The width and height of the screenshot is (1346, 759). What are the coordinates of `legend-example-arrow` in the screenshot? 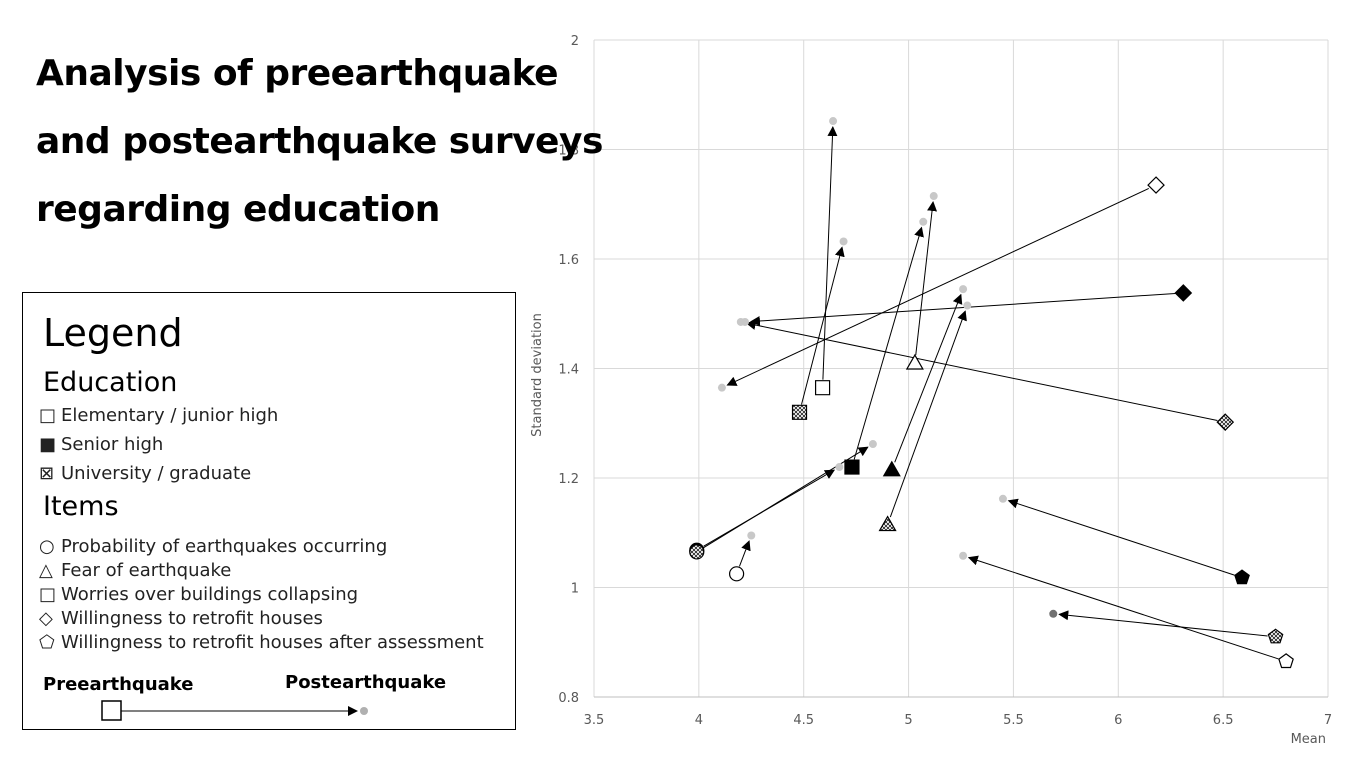 It's located at (234, 710).